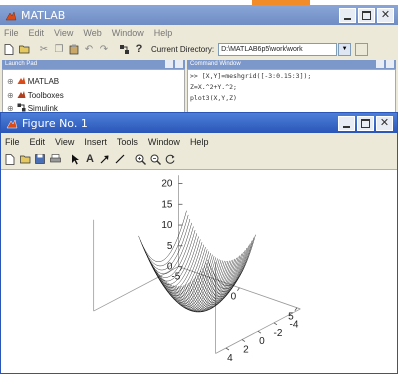 The image size is (398, 374). Describe the element at coordinates (139, 49) in the screenshot. I see `help-icon: ?` at that location.